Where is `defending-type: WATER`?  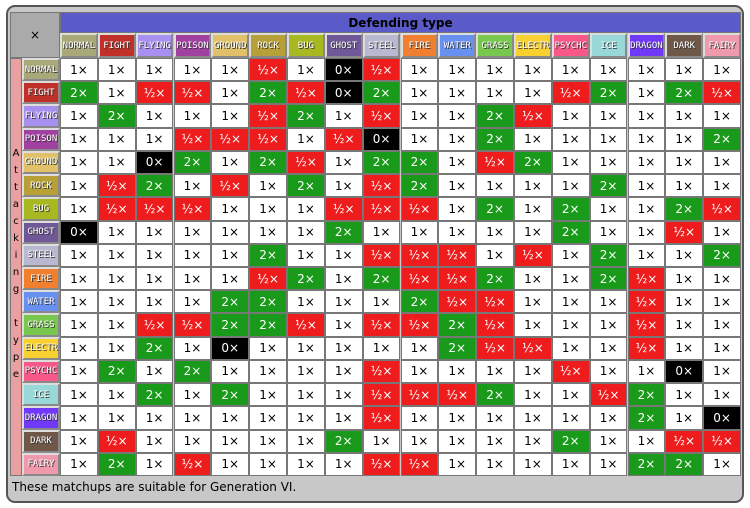 defending-type: WATER is located at coordinates (457, 45).